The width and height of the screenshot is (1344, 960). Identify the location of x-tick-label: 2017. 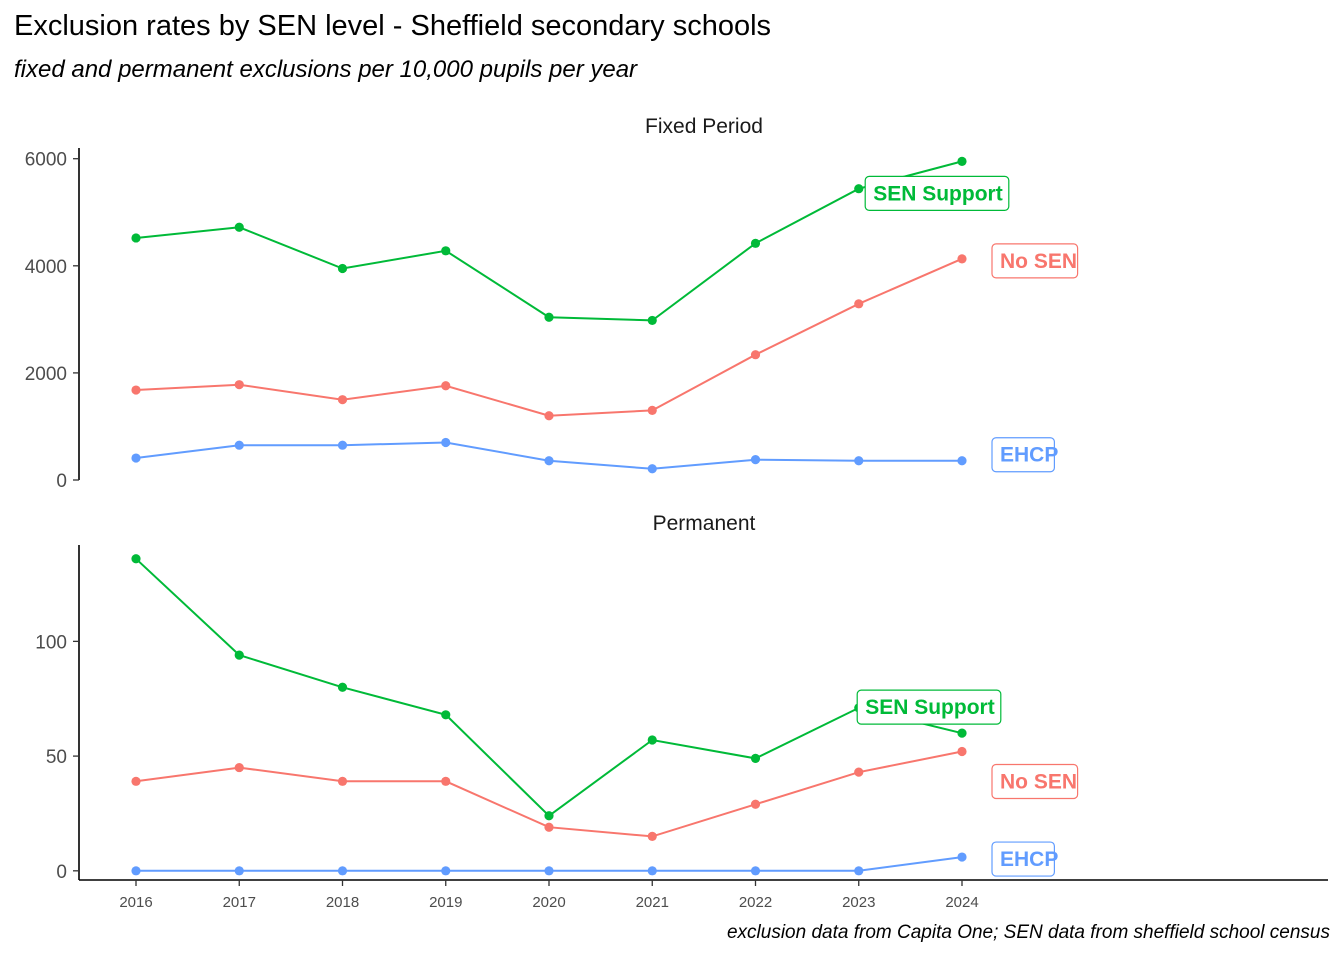
(239, 902).